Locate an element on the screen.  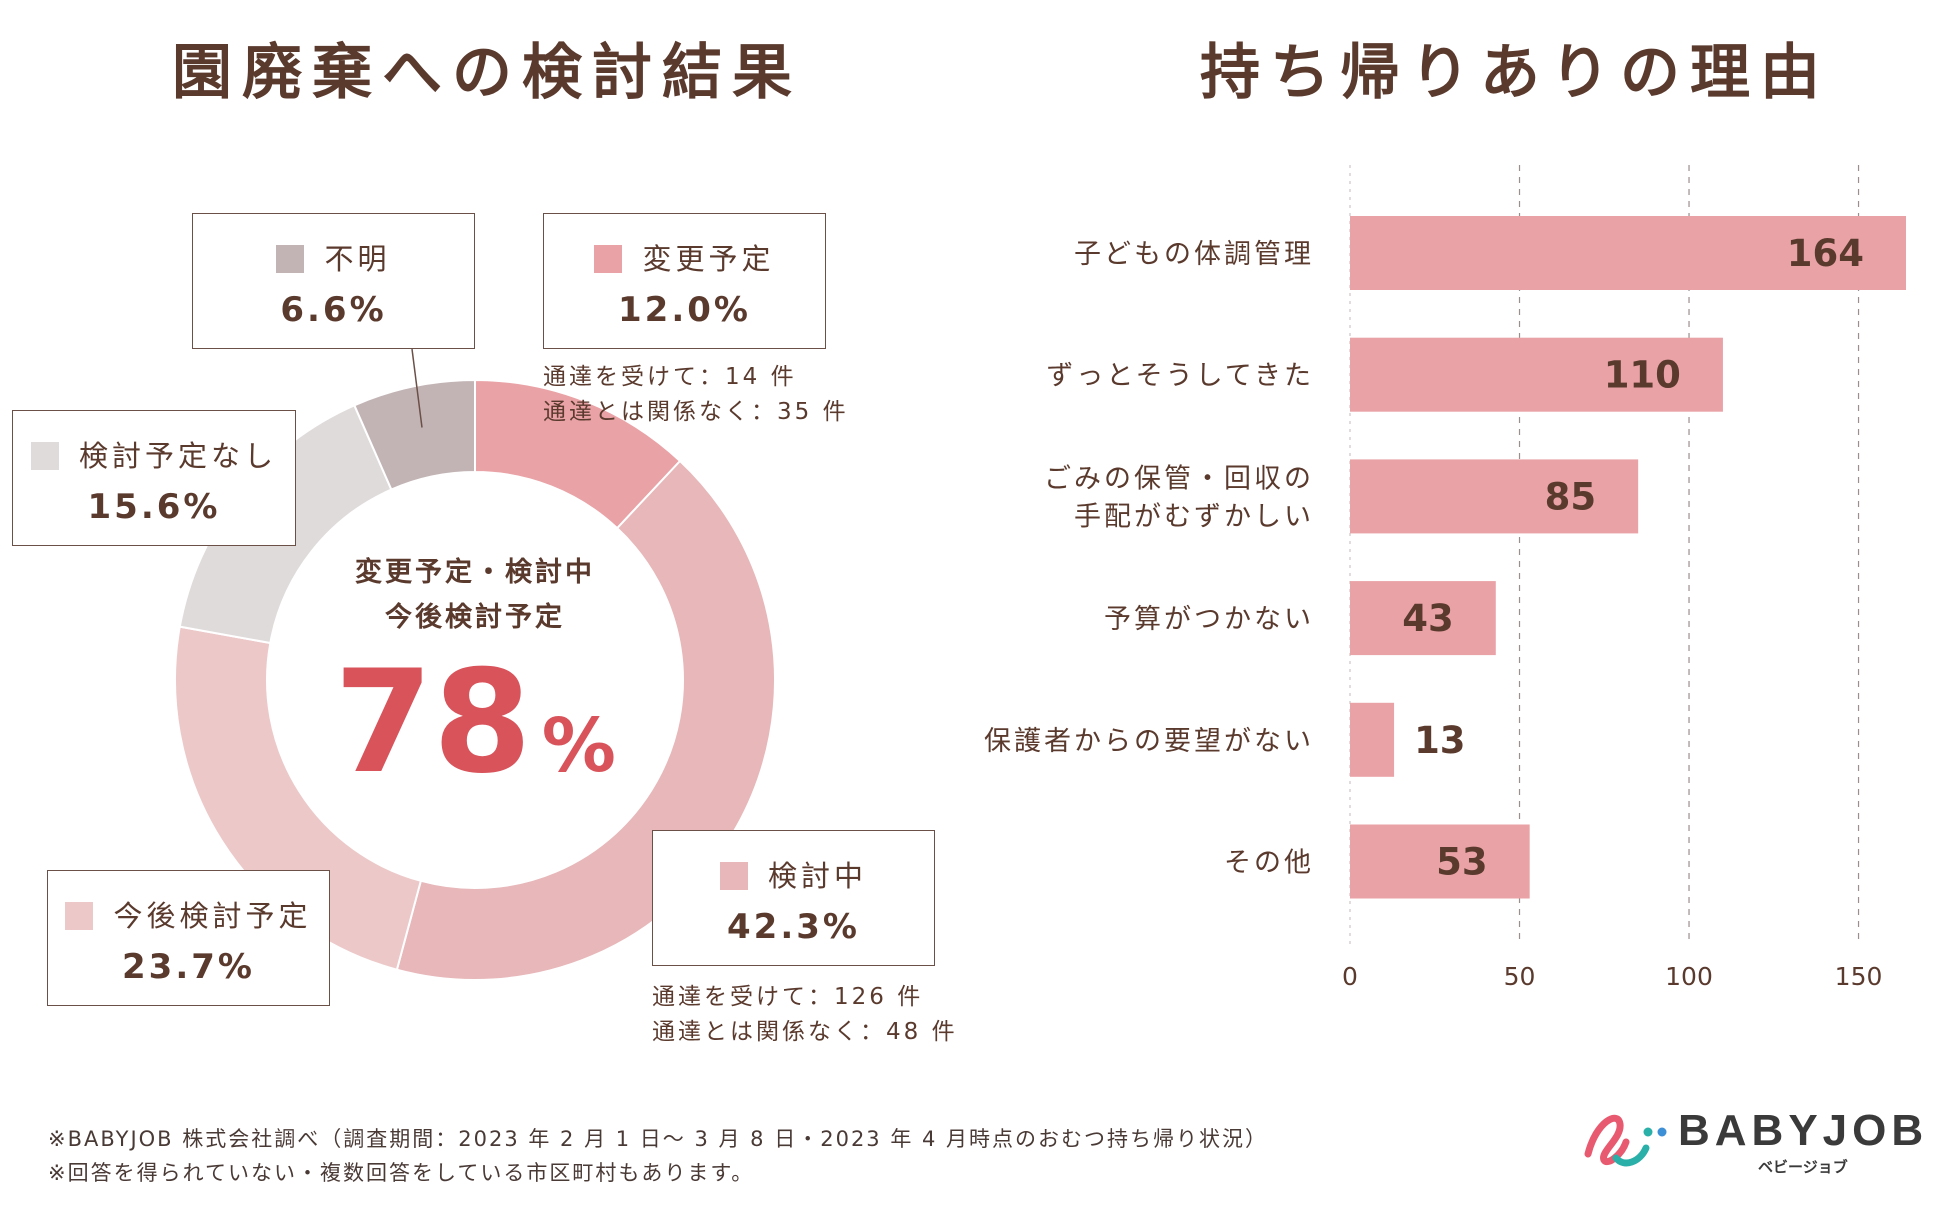
x-tick-label-150: 150 is located at coordinates (1859, 976).